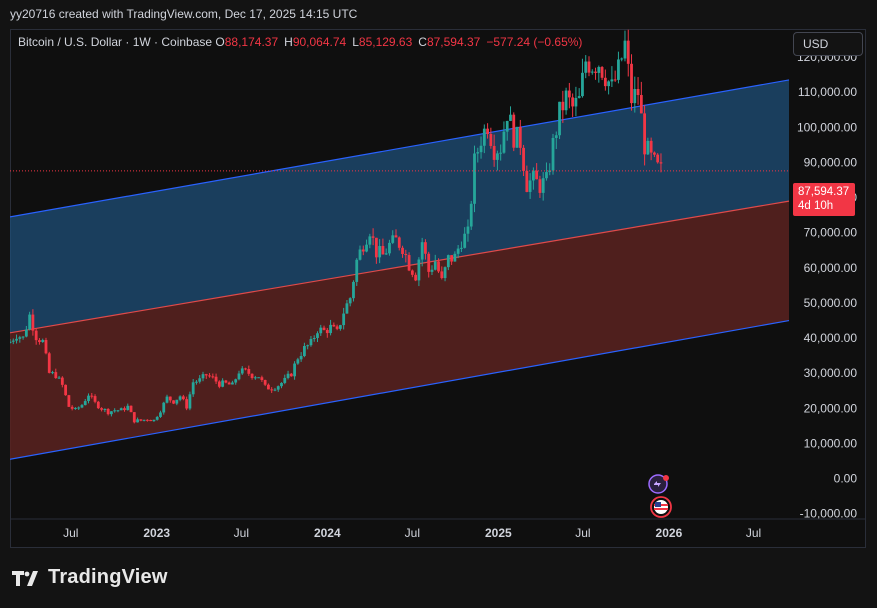 The image size is (877, 608). I want to click on tradingview-logo: TradingView, so click(90, 577).